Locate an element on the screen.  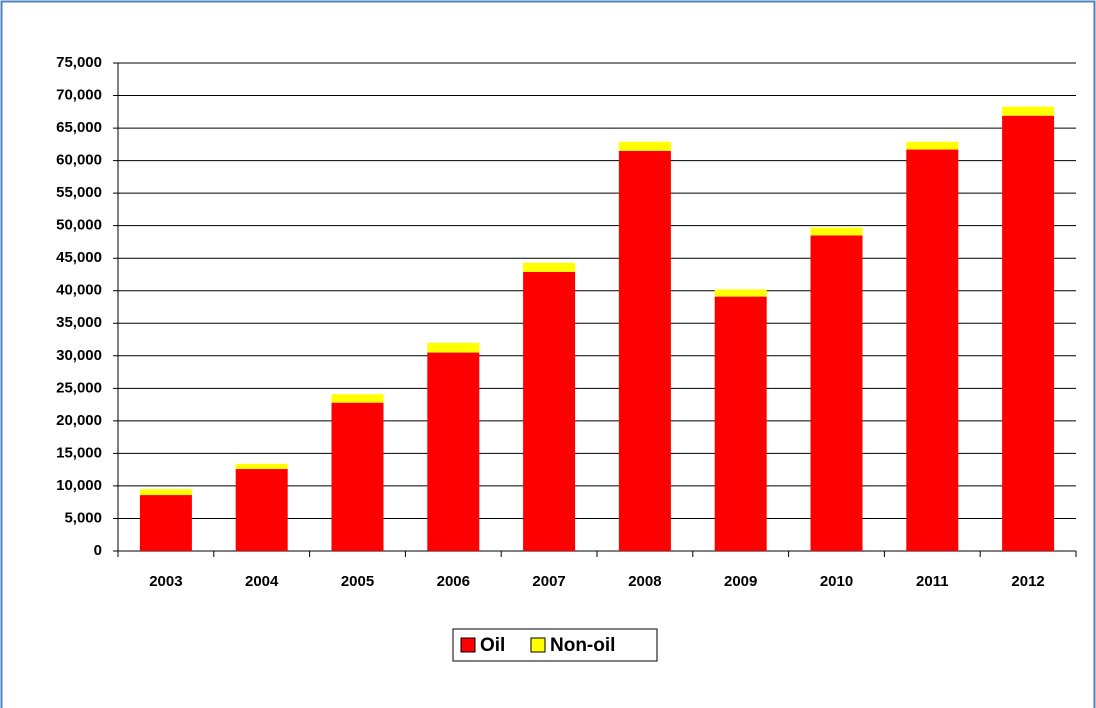
y-tick-label: 50,000 is located at coordinates (79, 225).